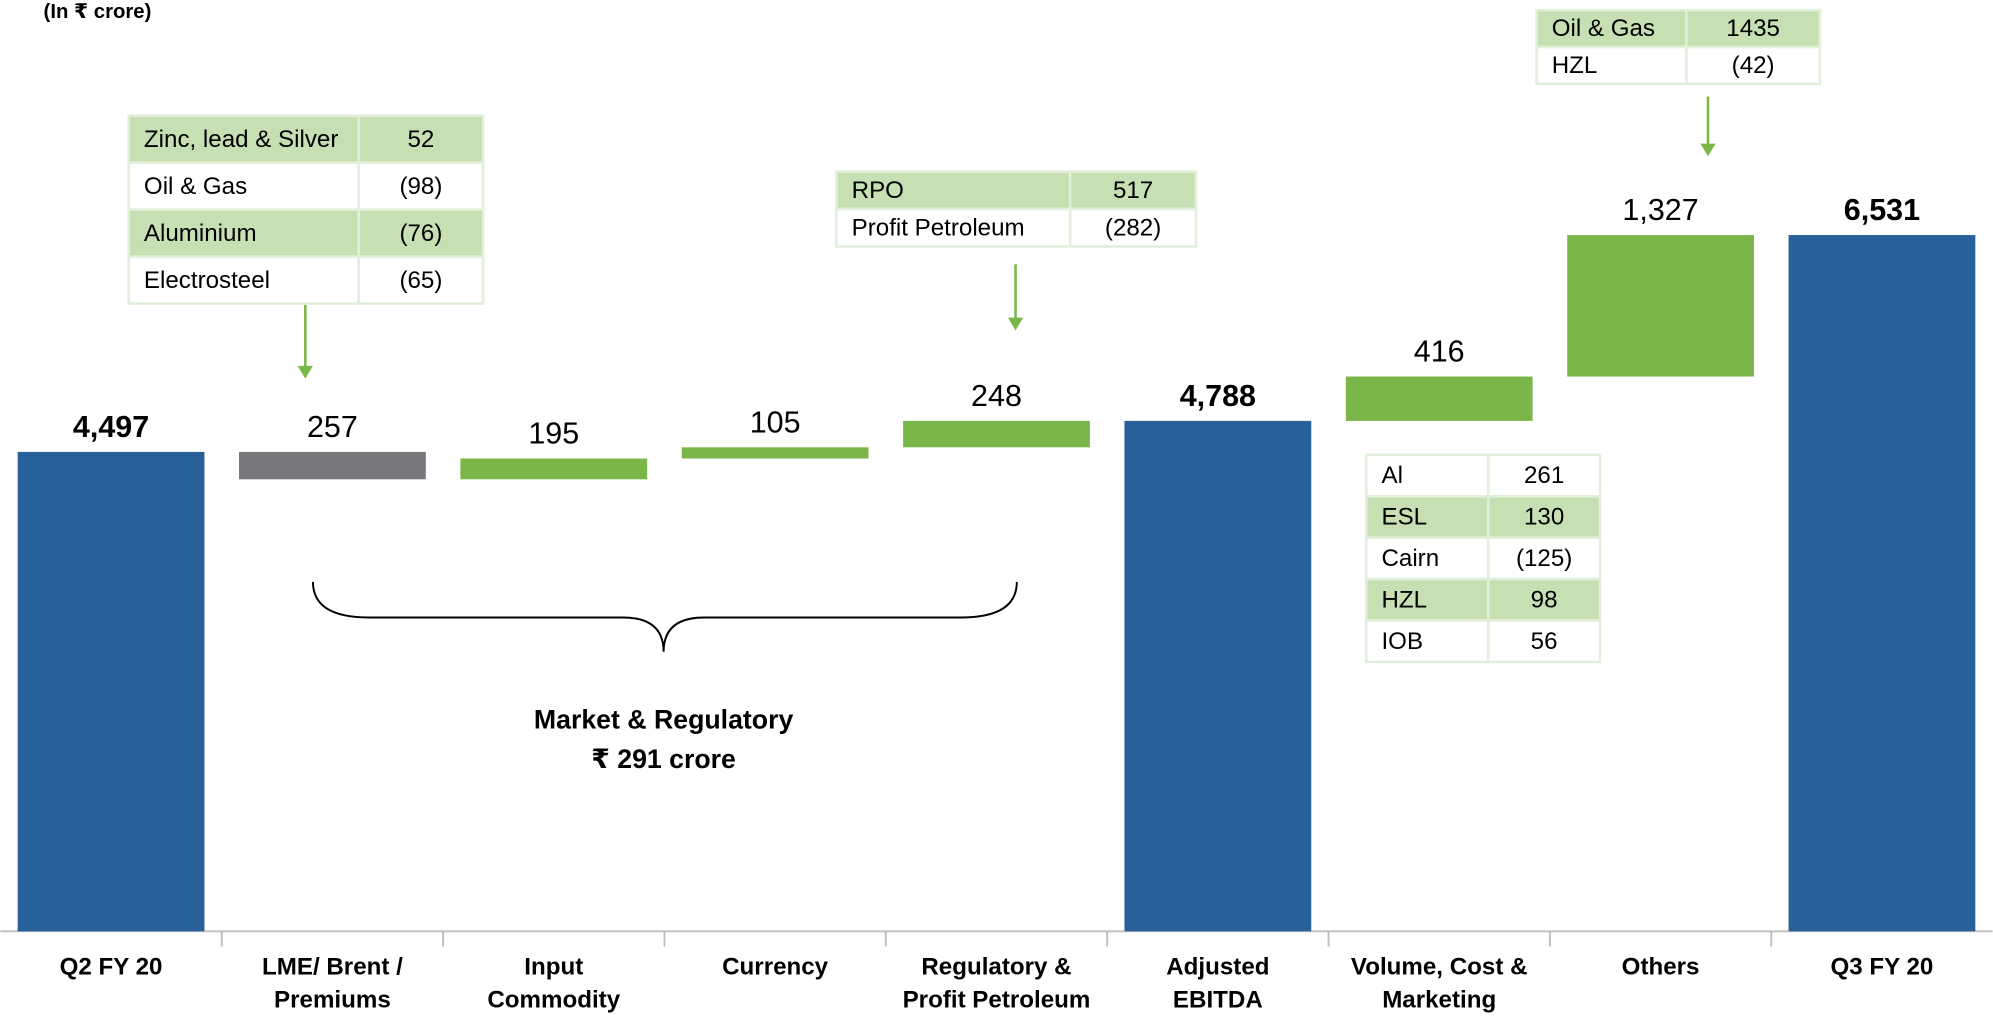 This screenshot has width=1993, height=1019. What do you see at coordinates (200, 233) in the screenshot?
I see `table-label: Aluminium` at bounding box center [200, 233].